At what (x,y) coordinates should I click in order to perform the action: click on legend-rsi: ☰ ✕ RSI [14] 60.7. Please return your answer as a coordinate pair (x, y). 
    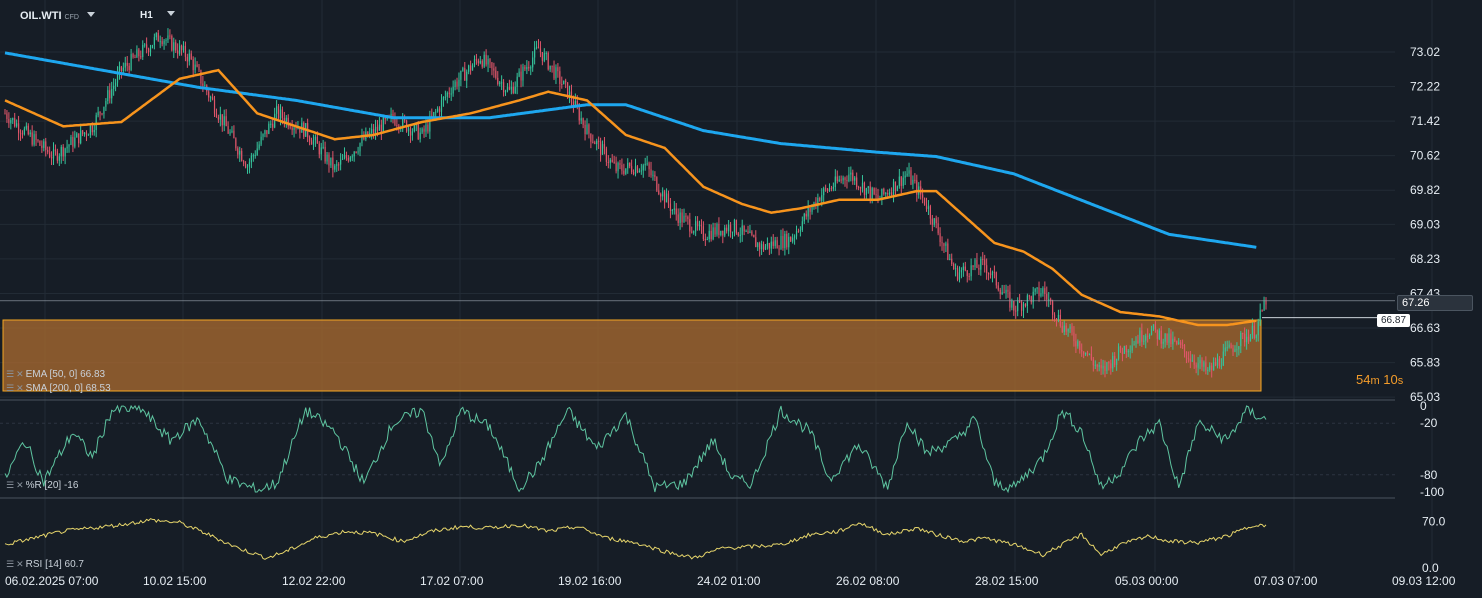
    Looking at the image, I should click on (45, 564).